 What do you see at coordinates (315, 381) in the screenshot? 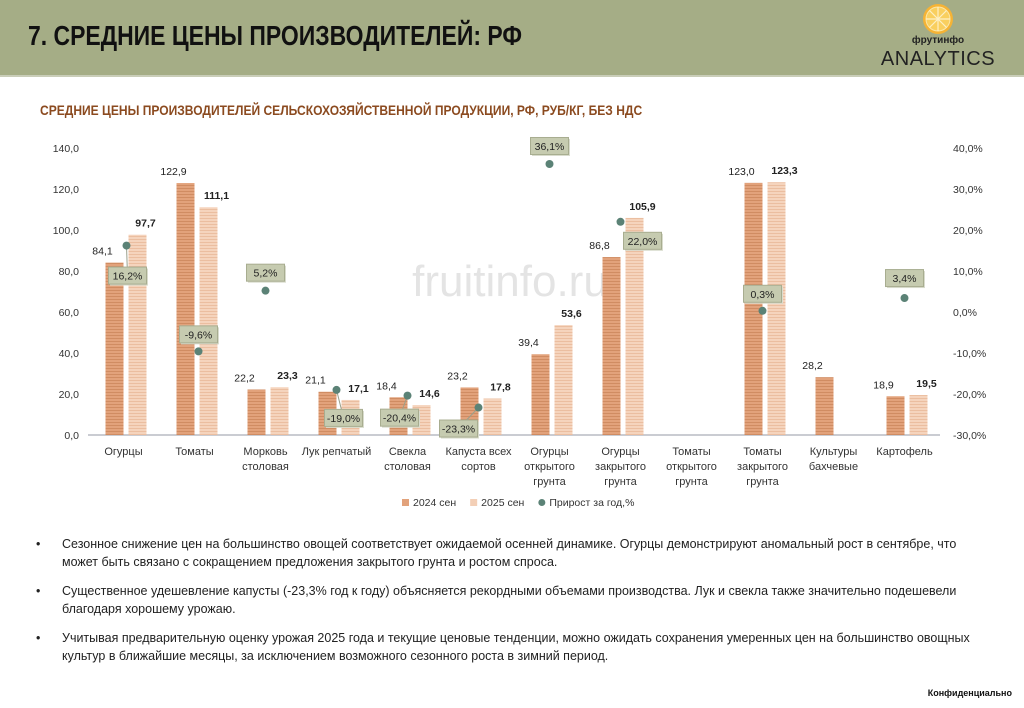
I see `bar-value-label: 21,1` at bounding box center [315, 381].